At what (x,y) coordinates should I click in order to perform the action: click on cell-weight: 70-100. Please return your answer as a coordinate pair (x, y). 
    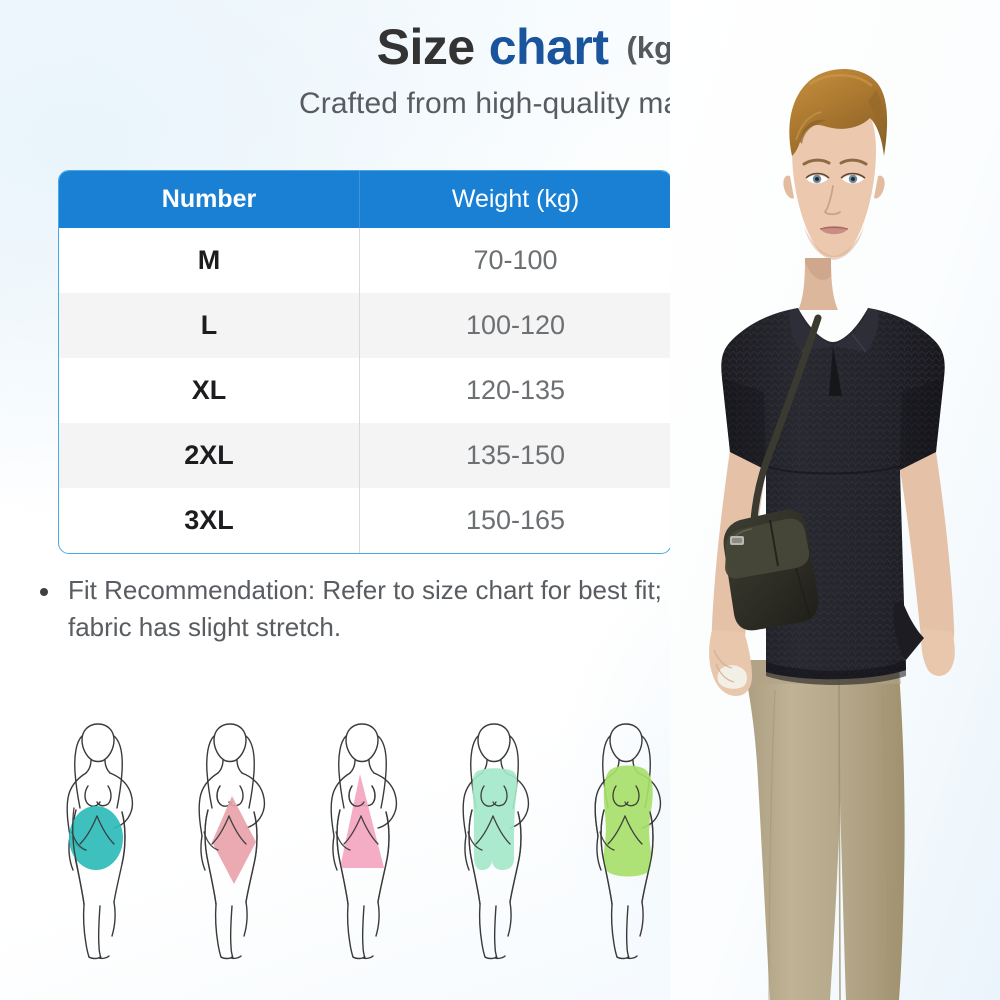
    Looking at the image, I should click on (515, 260).